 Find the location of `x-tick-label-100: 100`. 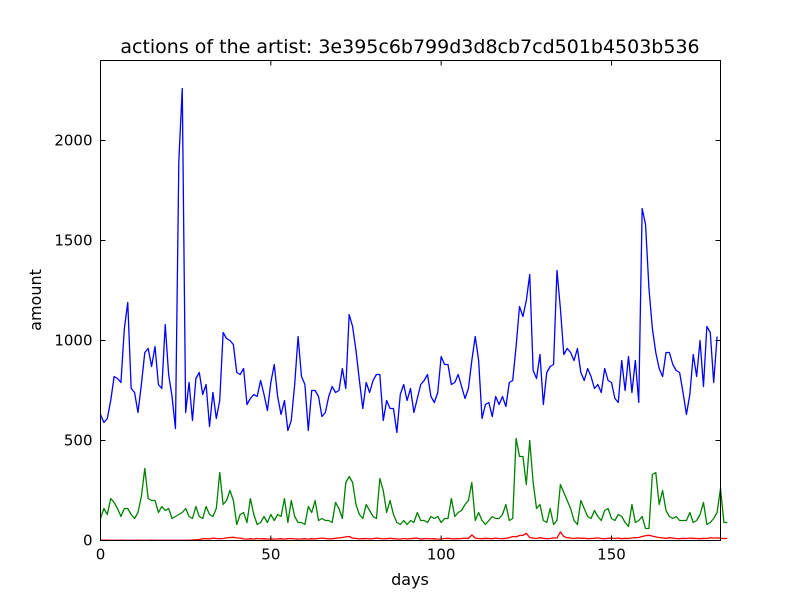

x-tick-label-100: 100 is located at coordinates (441, 555).